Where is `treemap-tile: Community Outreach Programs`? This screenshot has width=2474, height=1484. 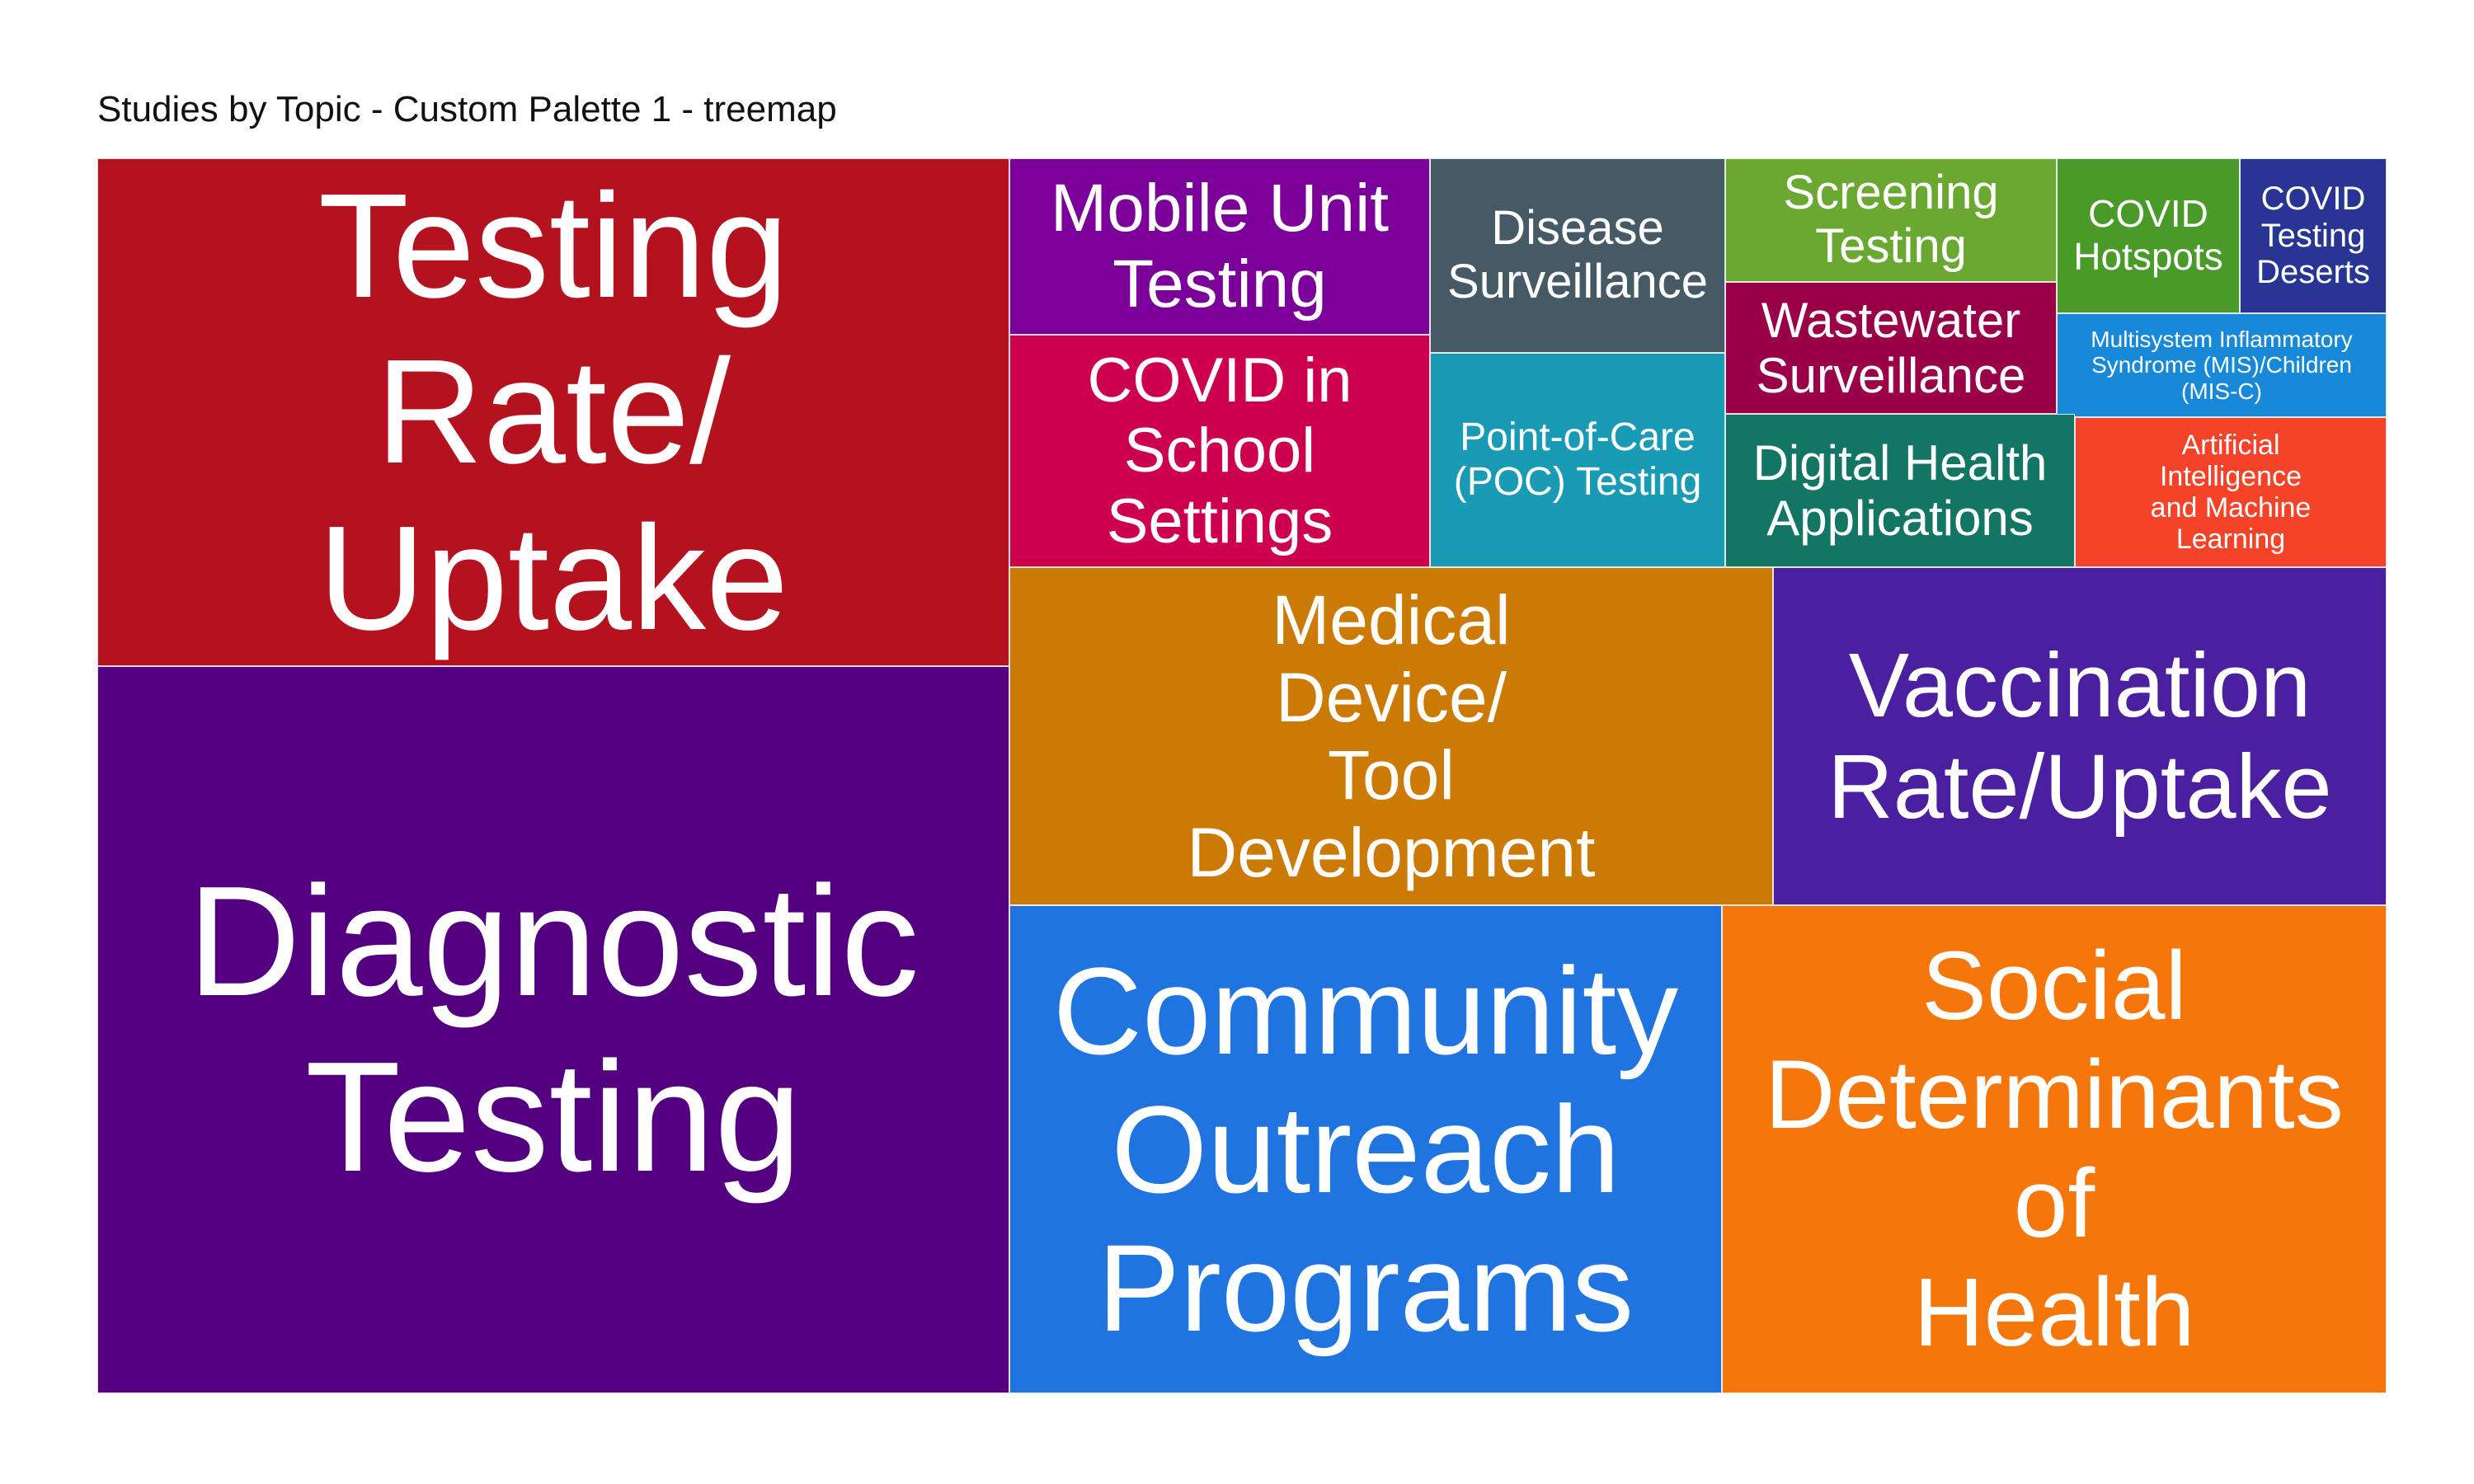 treemap-tile: Community Outreach Programs is located at coordinates (1365, 1149).